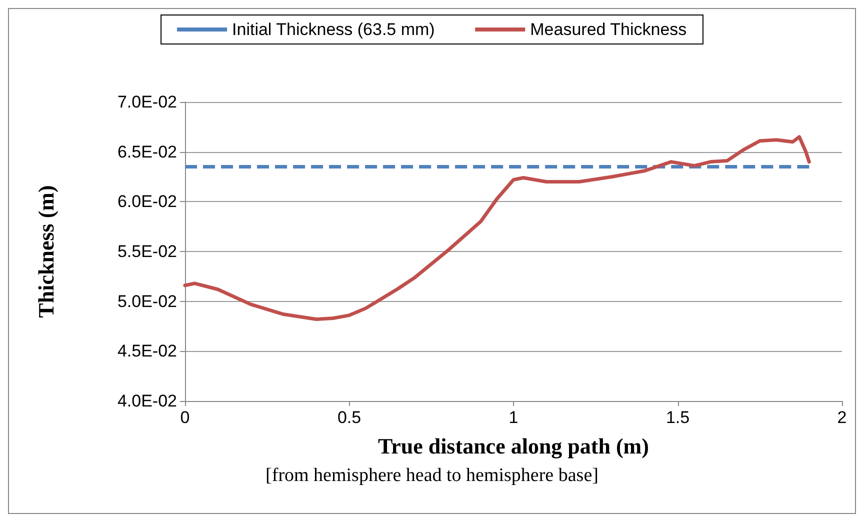 Image resolution: width=864 pixels, height=522 pixels. I want to click on y-tick-label: 4.5E-02, so click(147, 351).